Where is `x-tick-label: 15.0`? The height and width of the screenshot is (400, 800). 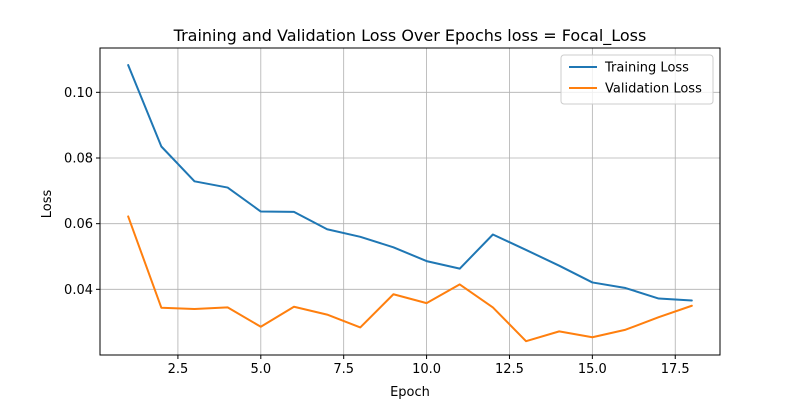 x-tick-label: 15.0 is located at coordinates (592, 369).